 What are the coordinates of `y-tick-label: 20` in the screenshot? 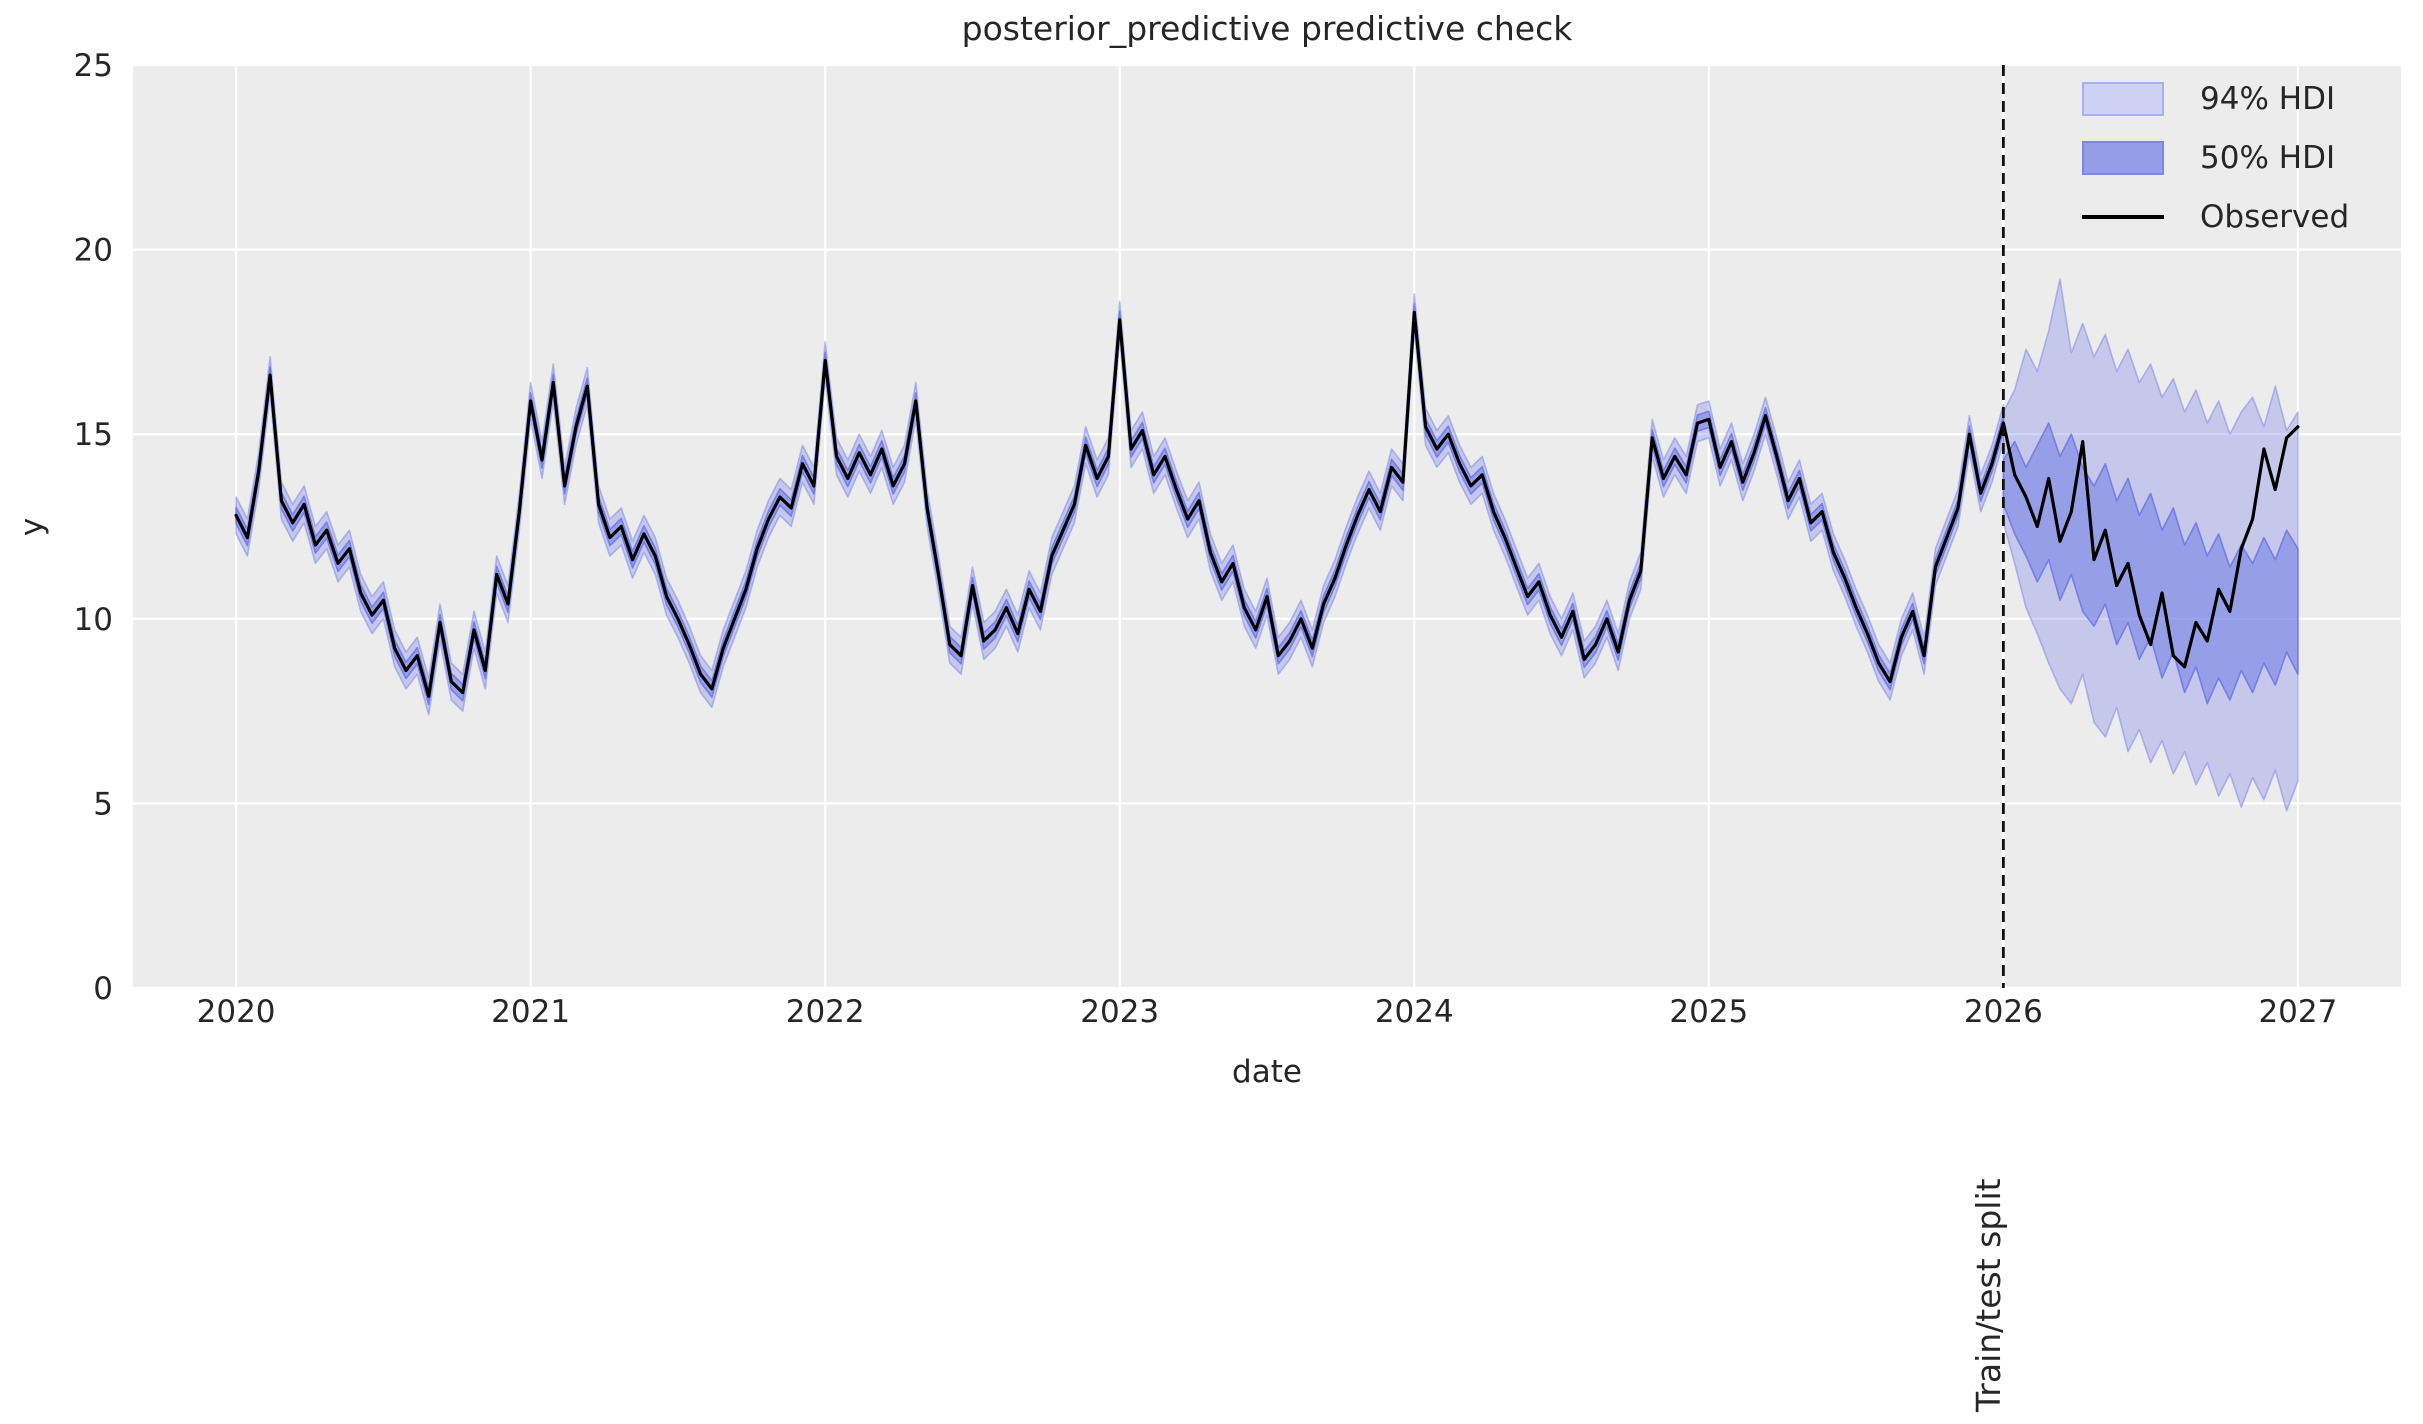 It's located at (93, 251).